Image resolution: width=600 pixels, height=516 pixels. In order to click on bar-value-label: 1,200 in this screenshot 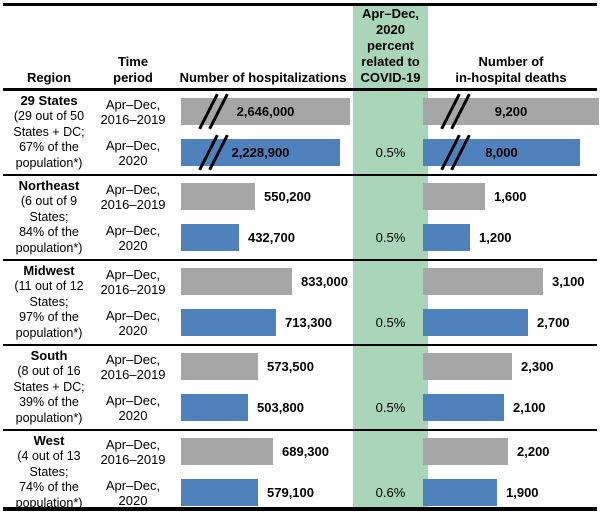, I will do `click(495, 237)`.